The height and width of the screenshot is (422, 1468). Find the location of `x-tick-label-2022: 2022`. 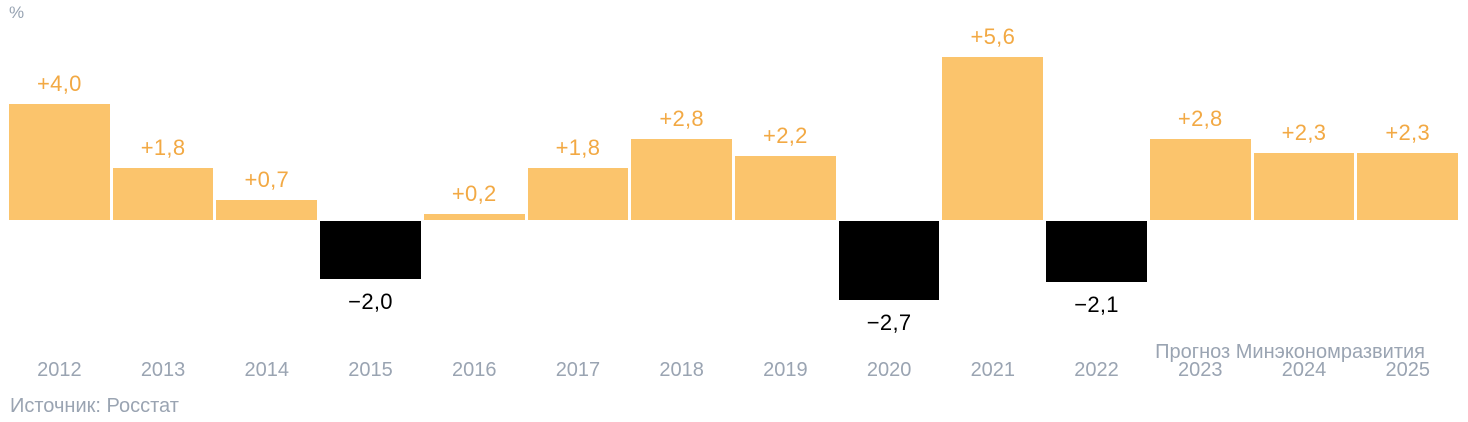

x-tick-label-2022: 2022 is located at coordinates (1096, 370).